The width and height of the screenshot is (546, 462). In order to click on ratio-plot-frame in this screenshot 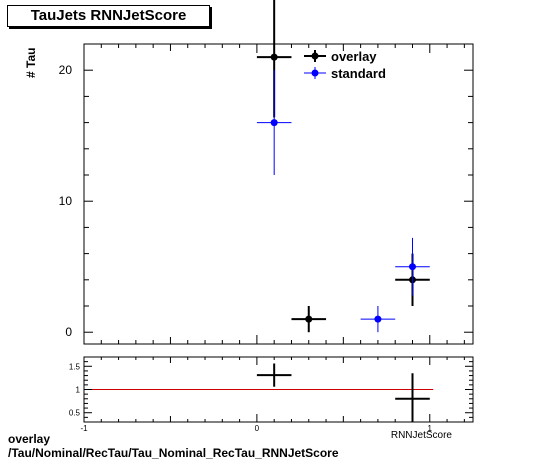, I will do `click(278, 389)`.